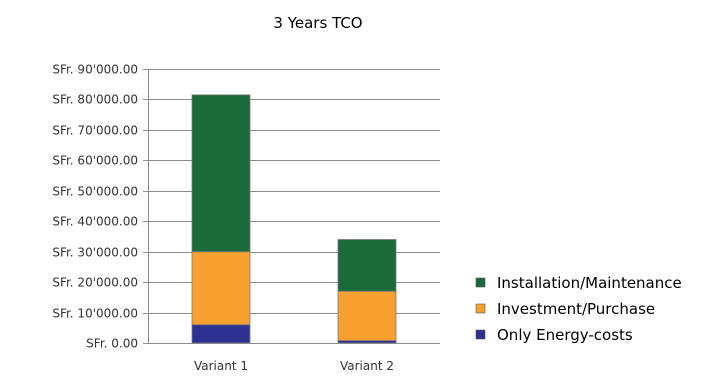 The width and height of the screenshot is (726, 381). Describe the element at coordinates (95, 222) in the screenshot. I see `y-tick-label: SFr. 40'000.00` at that location.